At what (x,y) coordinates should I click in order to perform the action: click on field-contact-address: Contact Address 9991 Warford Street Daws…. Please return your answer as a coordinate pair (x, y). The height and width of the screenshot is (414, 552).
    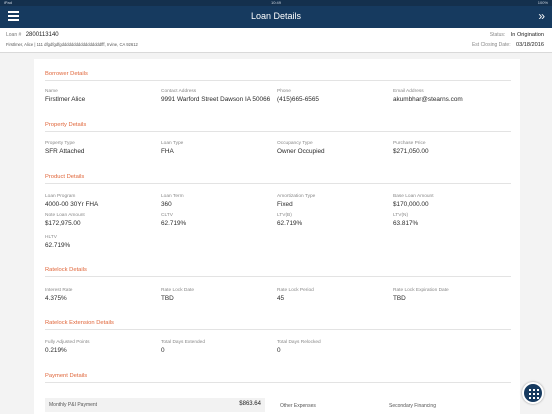
    Looking at the image, I should click on (216, 96).